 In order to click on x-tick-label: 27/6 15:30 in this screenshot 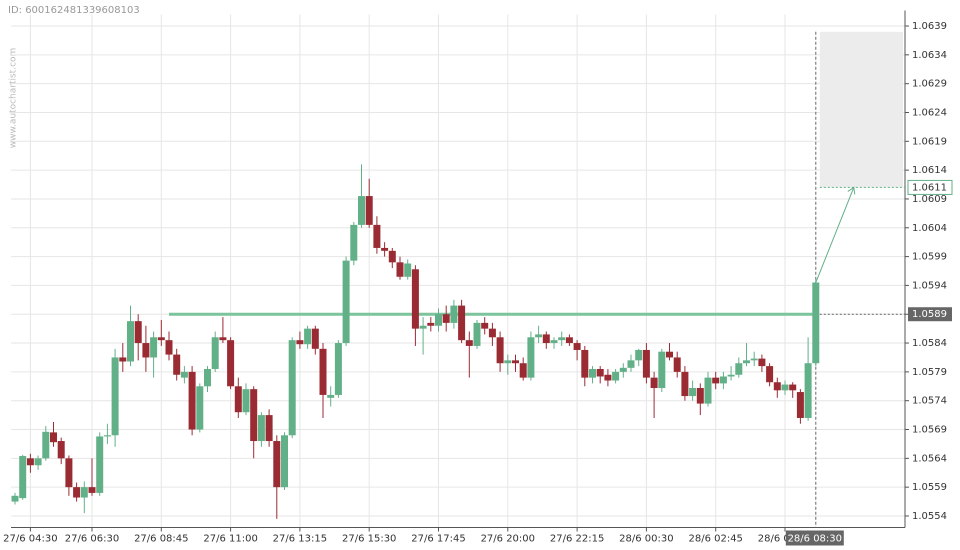, I will do `click(369, 539)`.